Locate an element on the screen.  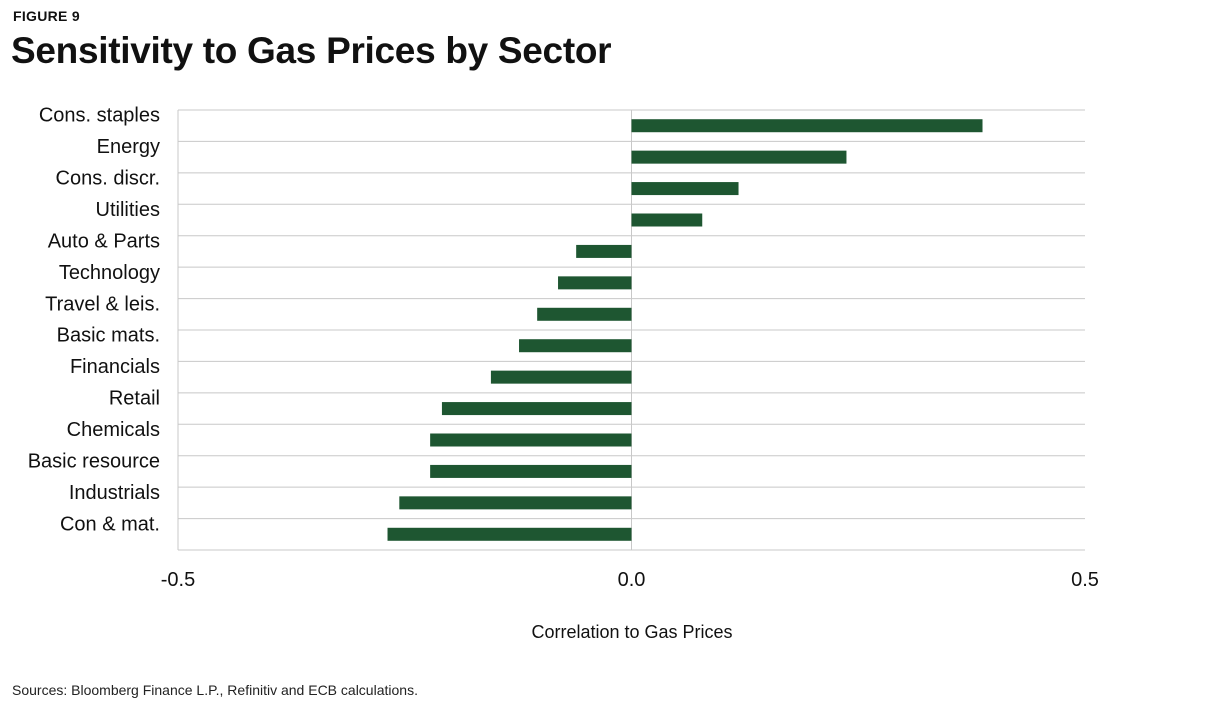
x-tick-label: -0.5 is located at coordinates (178, 580).